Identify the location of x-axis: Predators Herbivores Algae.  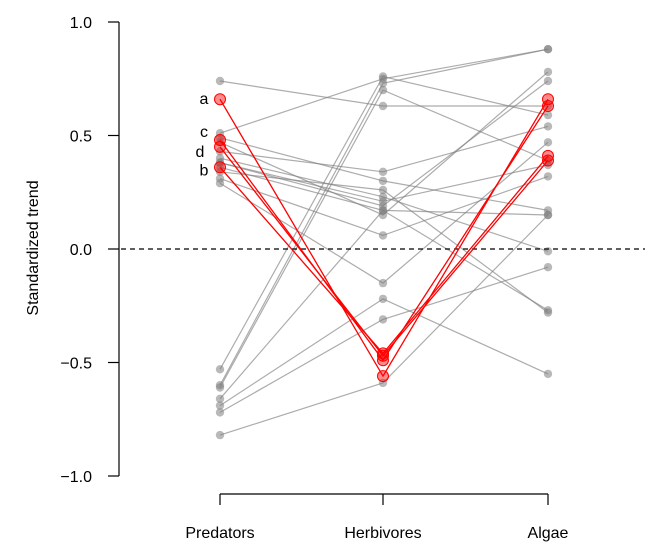
(377, 517).